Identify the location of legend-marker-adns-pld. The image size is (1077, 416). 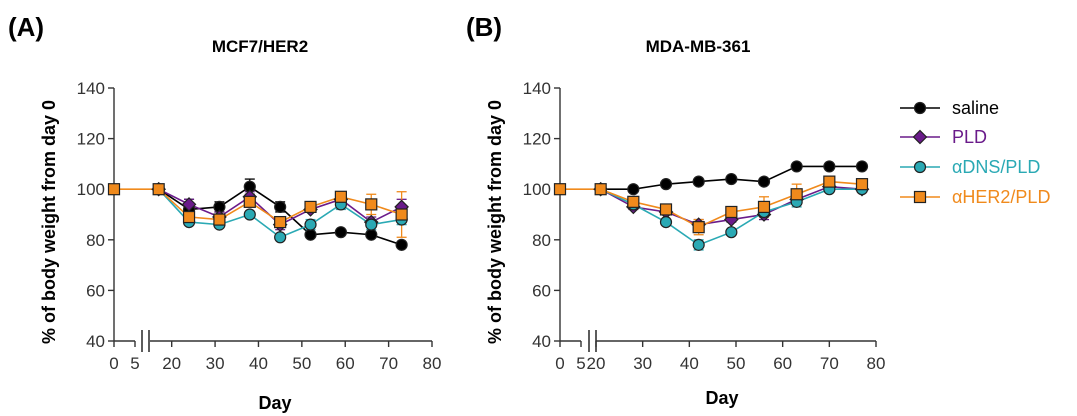
(920, 167).